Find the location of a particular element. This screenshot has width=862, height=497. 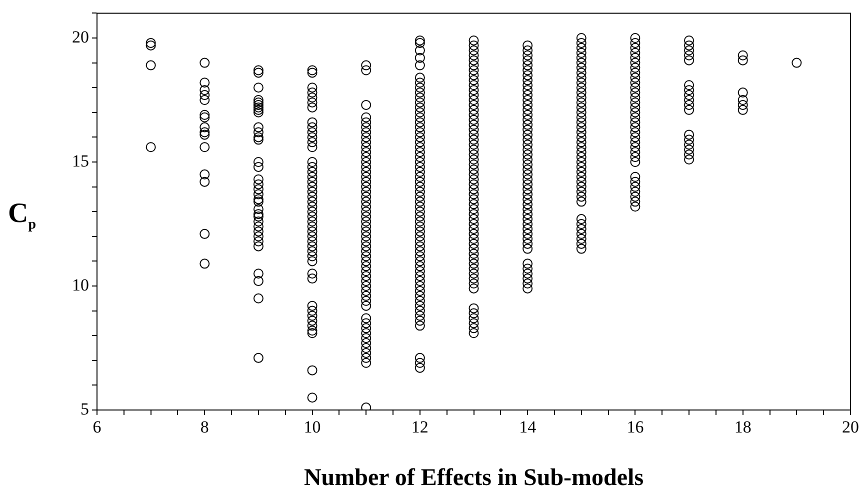

y-tick-label: 5 is located at coordinates (84, 408).